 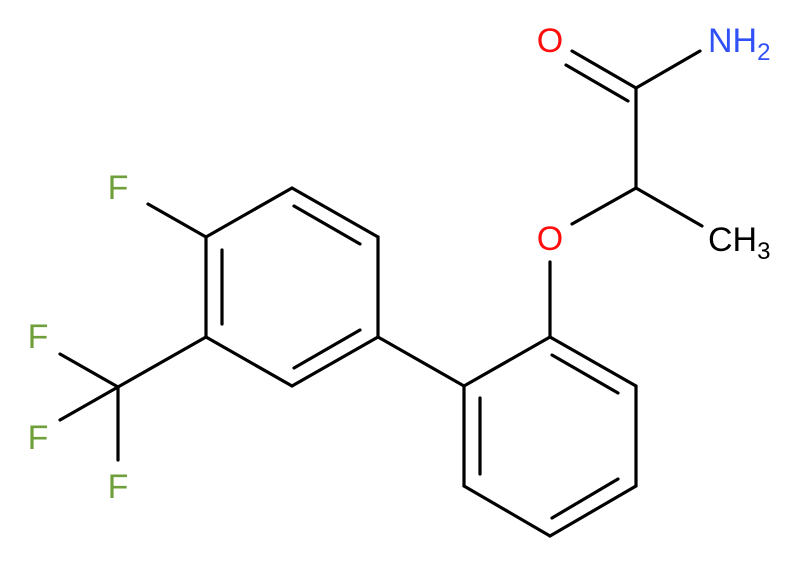 What do you see at coordinates (550, 41) in the screenshot?
I see `atom-label-carbonyl-oxygen: O` at bounding box center [550, 41].